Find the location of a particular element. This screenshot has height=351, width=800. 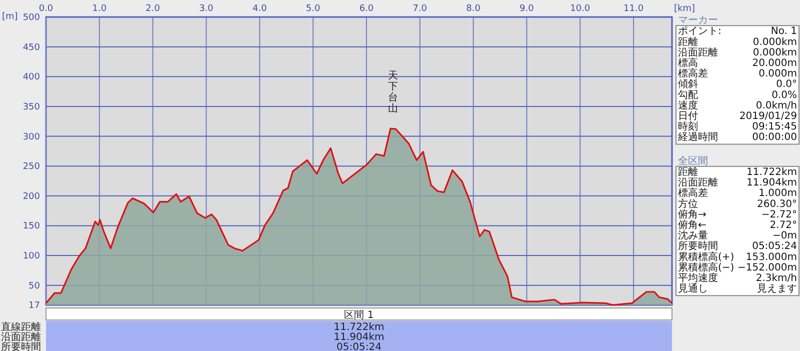

y-tick-label: 250 is located at coordinates (31, 167).